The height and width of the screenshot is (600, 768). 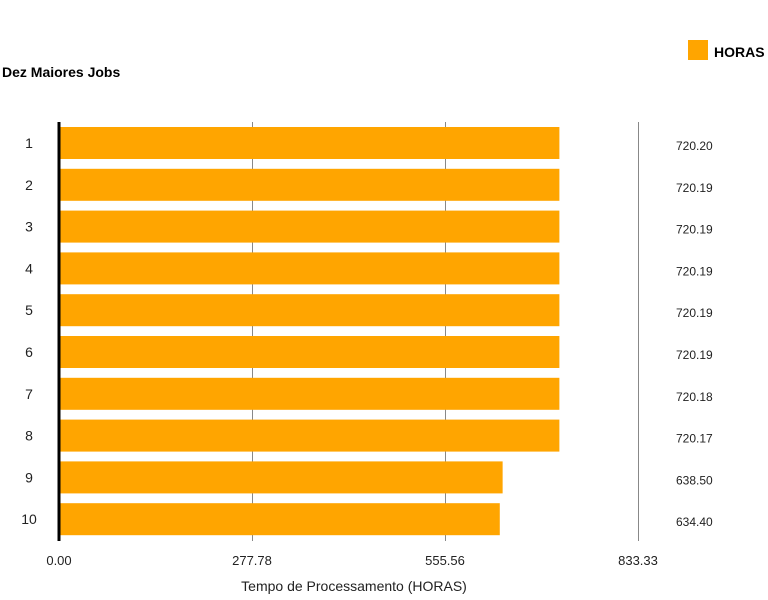 I want to click on category-label: 7, so click(x=29, y=394).